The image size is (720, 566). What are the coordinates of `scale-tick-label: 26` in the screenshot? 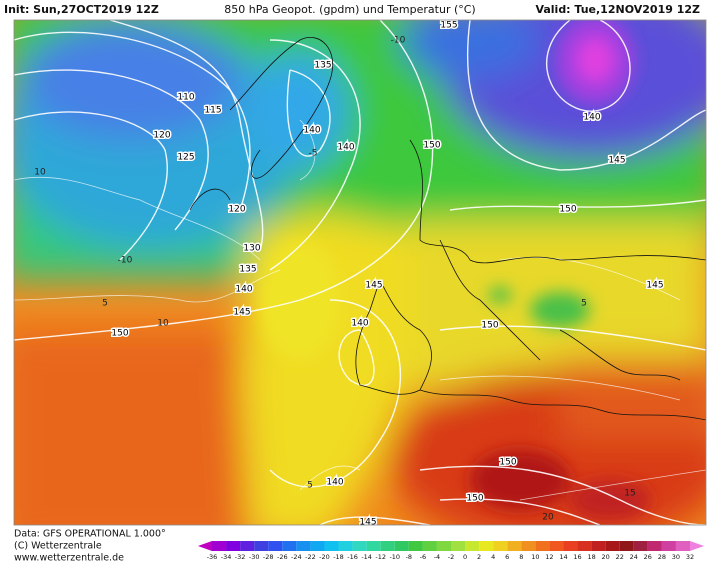 It's located at (648, 557).